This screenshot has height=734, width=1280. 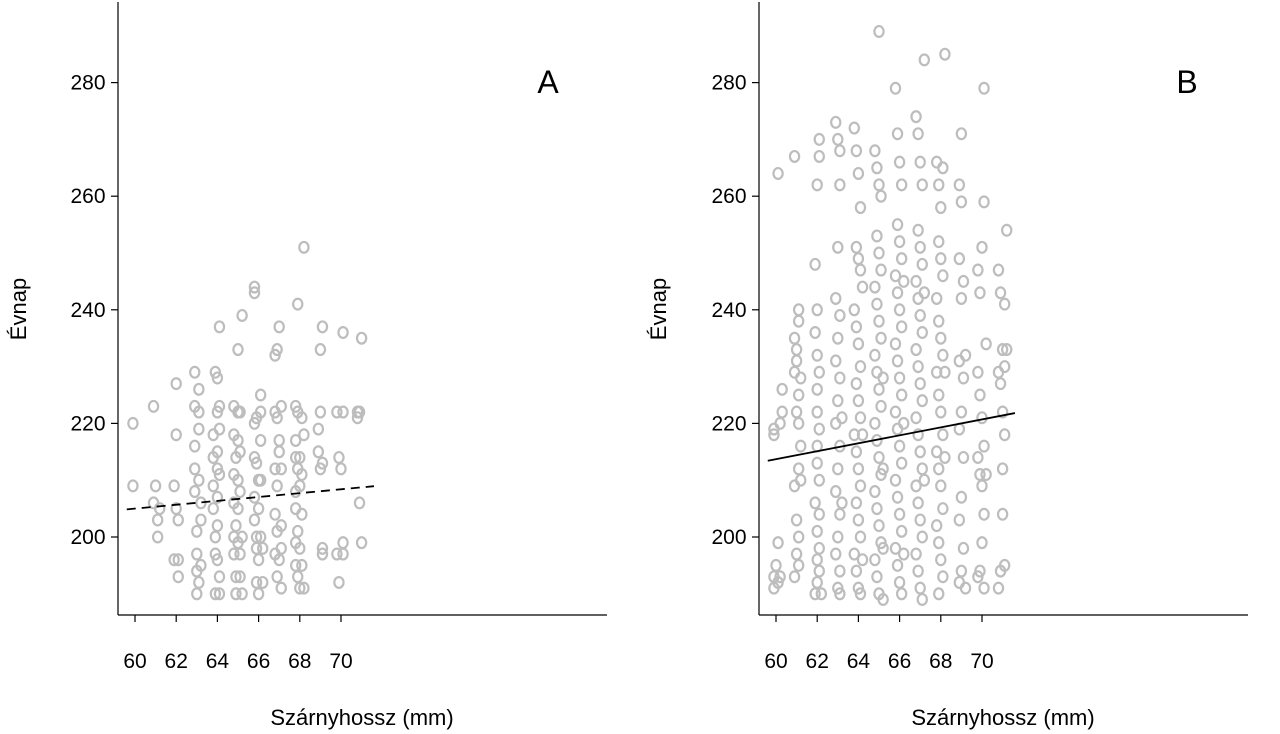 What do you see at coordinates (899, 661) in the screenshot?
I see `panel-b-x-tick-label: 66` at bounding box center [899, 661].